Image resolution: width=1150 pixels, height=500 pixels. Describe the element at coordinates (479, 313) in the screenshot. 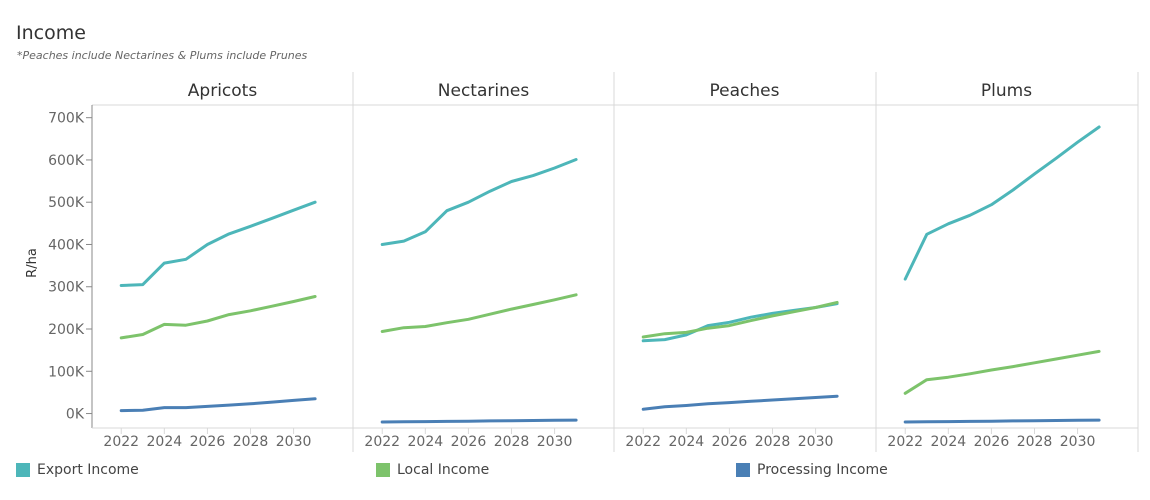

I see `series-line-nectarines-local` at that location.